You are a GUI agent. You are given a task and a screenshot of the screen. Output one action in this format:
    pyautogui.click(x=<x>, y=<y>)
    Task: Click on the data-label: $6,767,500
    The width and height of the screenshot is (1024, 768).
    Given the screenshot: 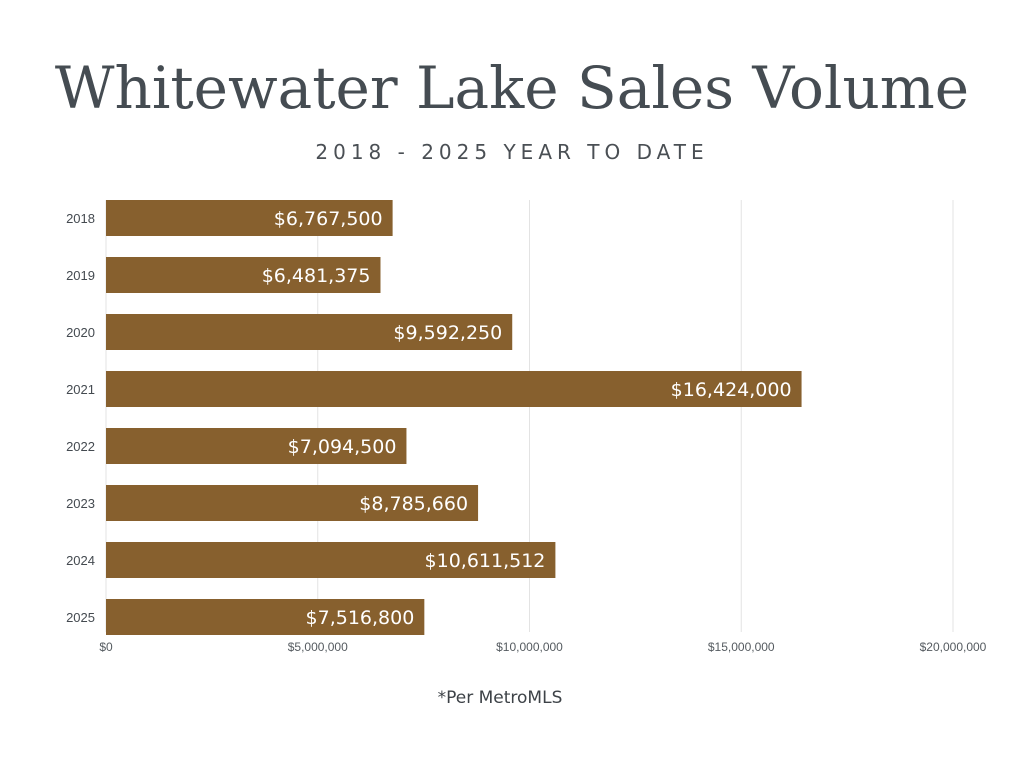 What is the action you would take?
    pyautogui.click(x=328, y=219)
    